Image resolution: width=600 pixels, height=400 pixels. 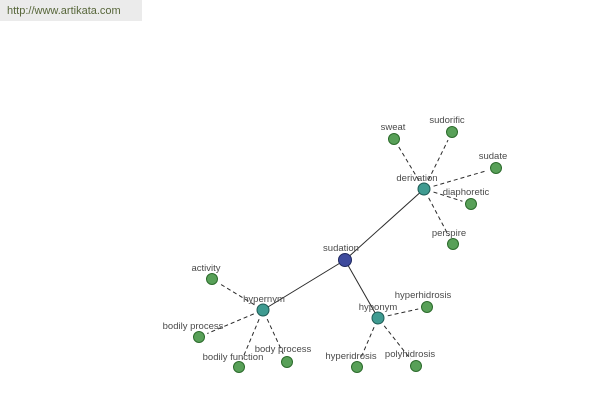 I want to click on edge-hypernym-bodily_process, so click(x=230, y=323).